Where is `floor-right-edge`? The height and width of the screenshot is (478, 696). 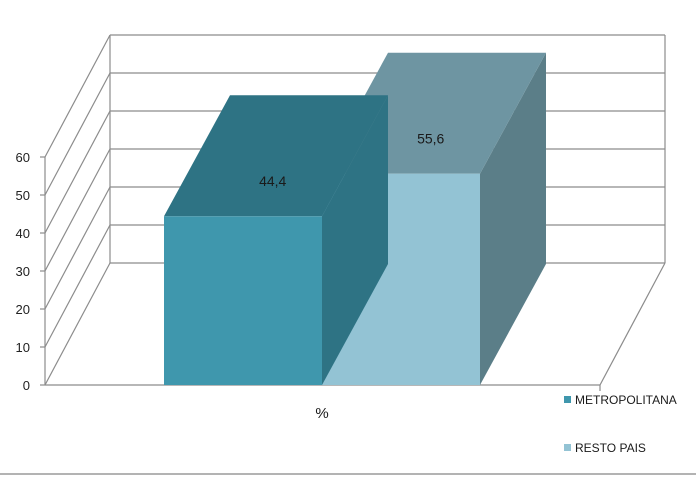 floor-right-edge is located at coordinates (632, 324).